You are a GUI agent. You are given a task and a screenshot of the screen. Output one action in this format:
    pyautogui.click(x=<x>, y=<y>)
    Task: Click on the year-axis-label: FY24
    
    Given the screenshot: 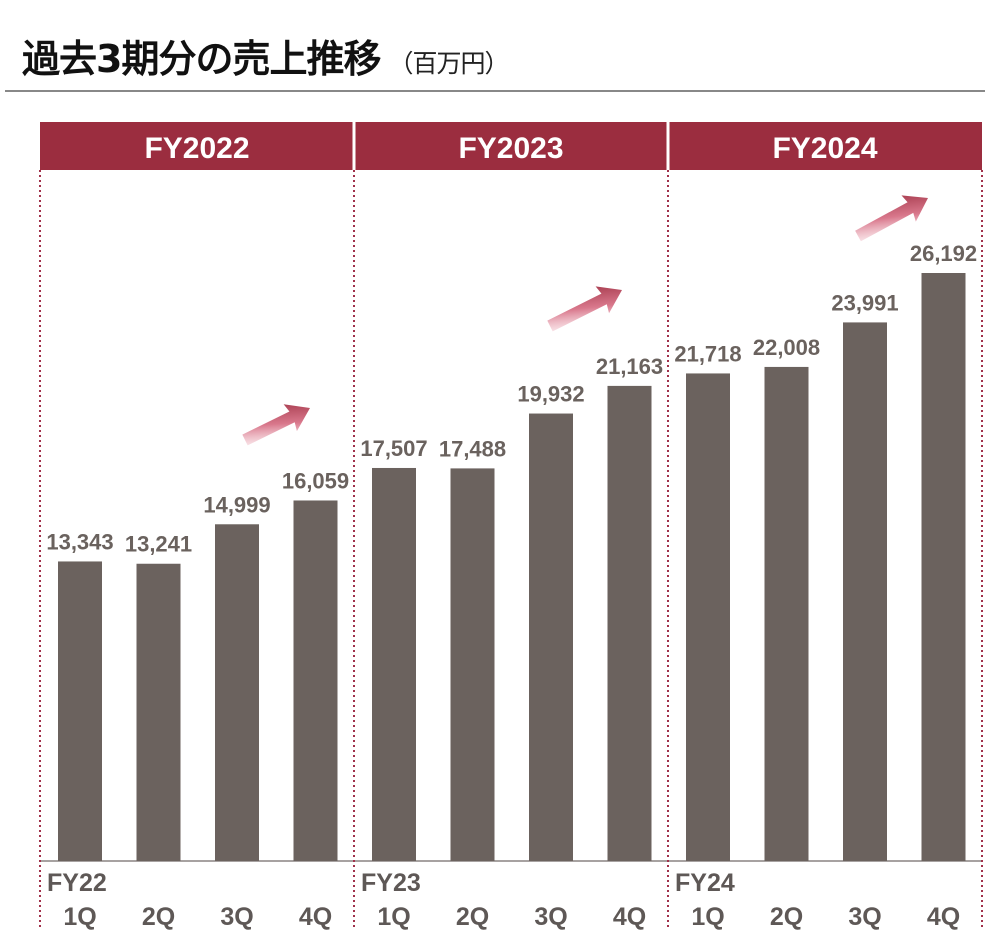 What is the action you would take?
    pyautogui.click(x=705, y=883)
    